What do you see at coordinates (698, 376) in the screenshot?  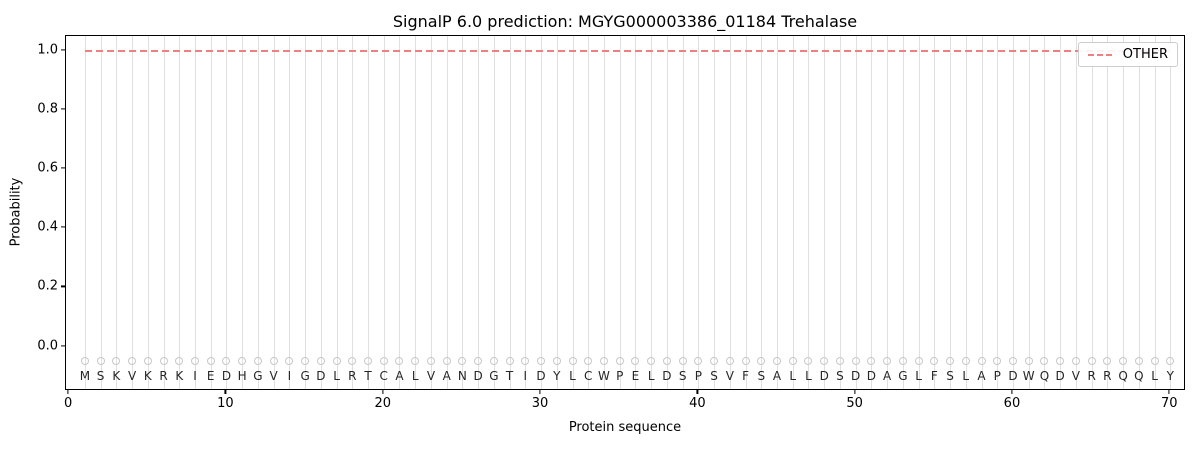 I see `residue-letter: P` at bounding box center [698, 376].